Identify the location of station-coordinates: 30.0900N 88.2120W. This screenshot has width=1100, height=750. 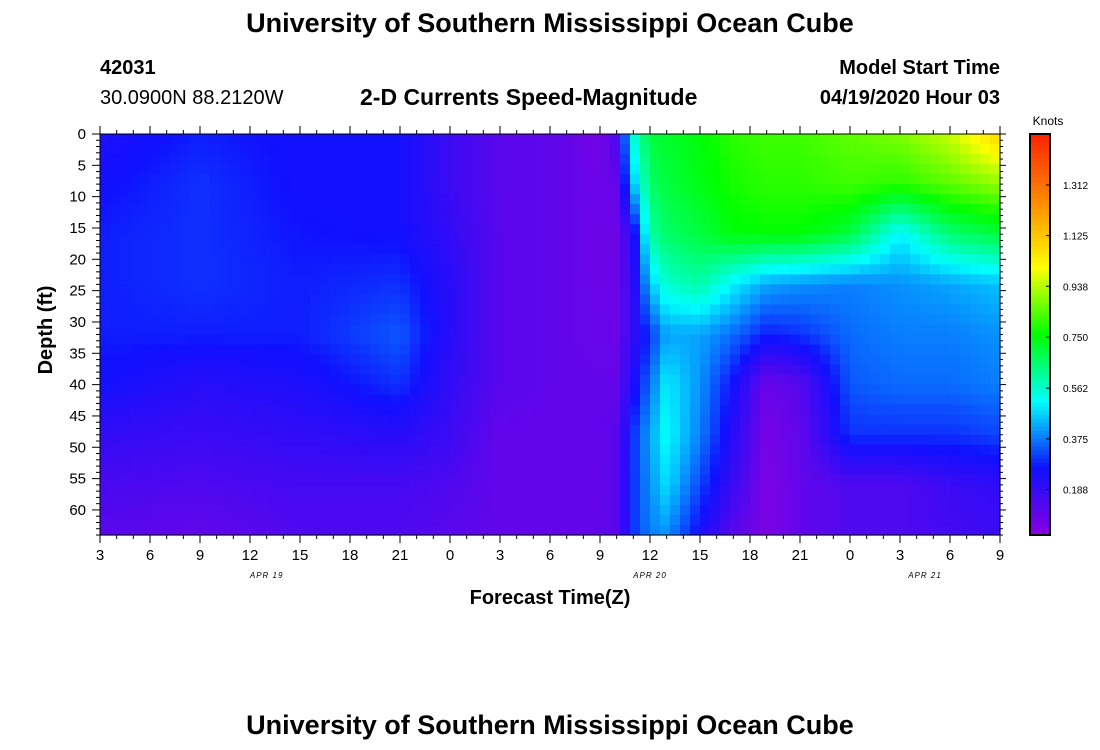
(192, 98).